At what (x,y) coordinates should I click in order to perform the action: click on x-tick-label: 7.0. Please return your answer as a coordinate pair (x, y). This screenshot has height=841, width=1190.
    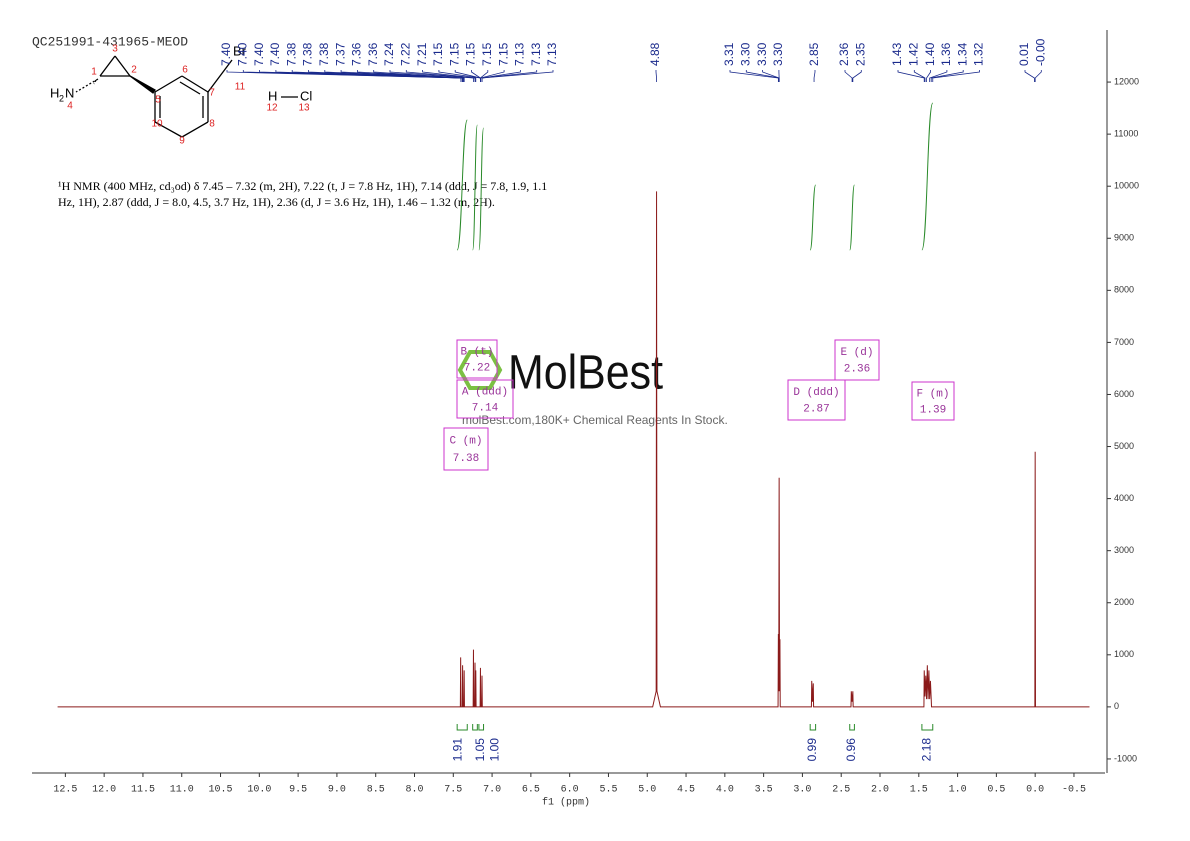
    Looking at the image, I should click on (492, 790).